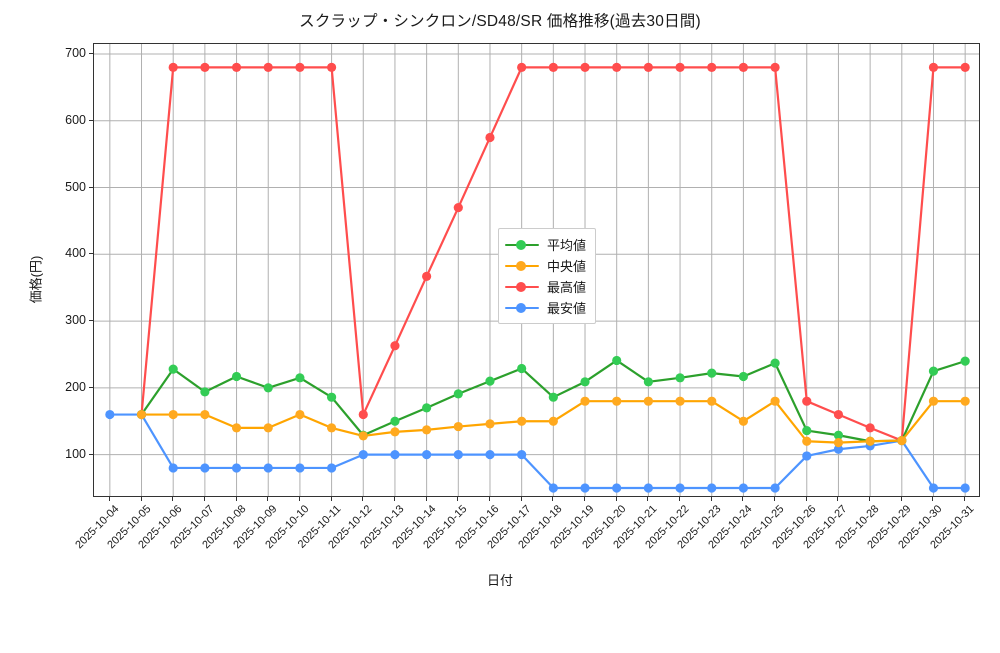 The height and width of the screenshot is (653, 1000). Describe the element at coordinates (75, 53) in the screenshot. I see `y-tick-label: 700` at that location.